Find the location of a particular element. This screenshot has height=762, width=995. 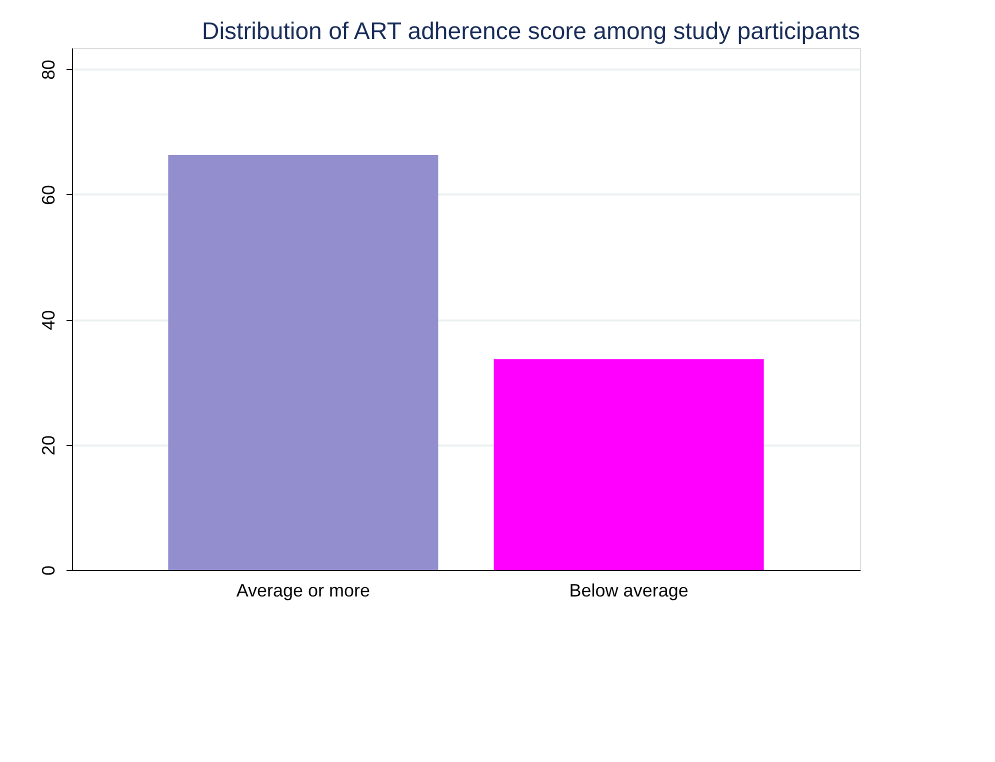

y-tick-label: 20 is located at coordinates (48, 445).